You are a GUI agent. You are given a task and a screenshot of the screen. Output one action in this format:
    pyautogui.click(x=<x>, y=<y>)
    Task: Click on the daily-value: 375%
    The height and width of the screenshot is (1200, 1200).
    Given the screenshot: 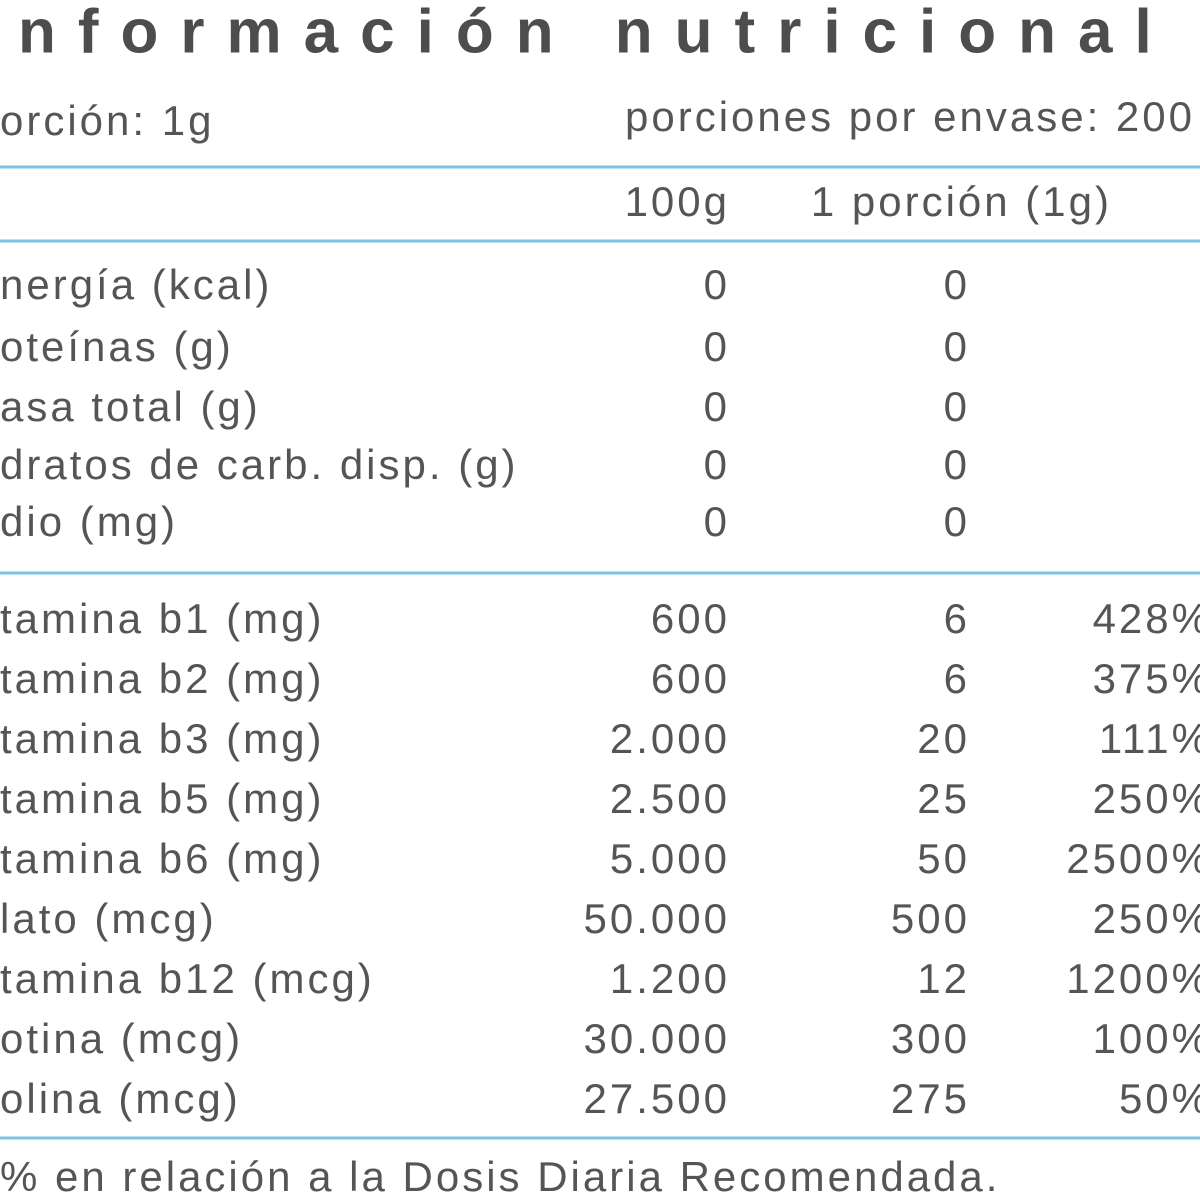 What is the action you would take?
    pyautogui.click(x=1146, y=678)
    